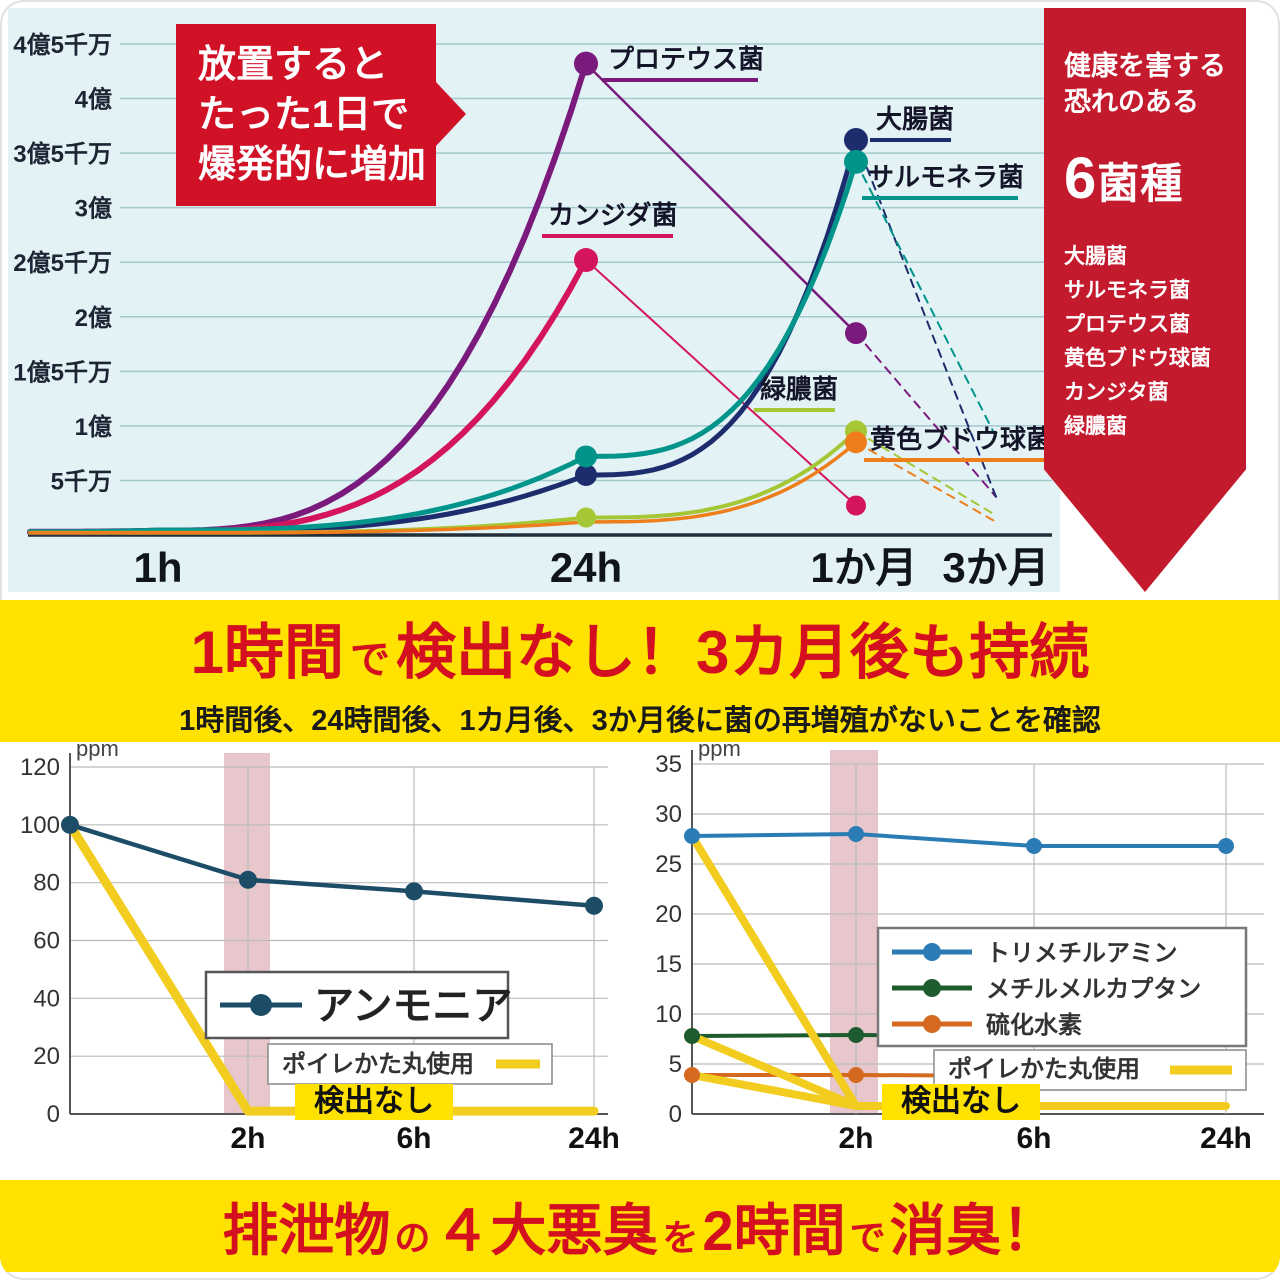  What do you see at coordinates (686, 59) in the screenshot?
I see `svg-text: プロテウス菌` at bounding box center [686, 59].